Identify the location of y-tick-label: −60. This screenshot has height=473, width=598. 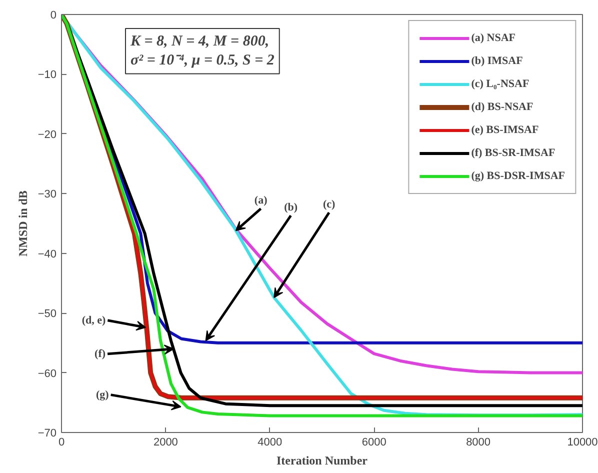
(47, 374).